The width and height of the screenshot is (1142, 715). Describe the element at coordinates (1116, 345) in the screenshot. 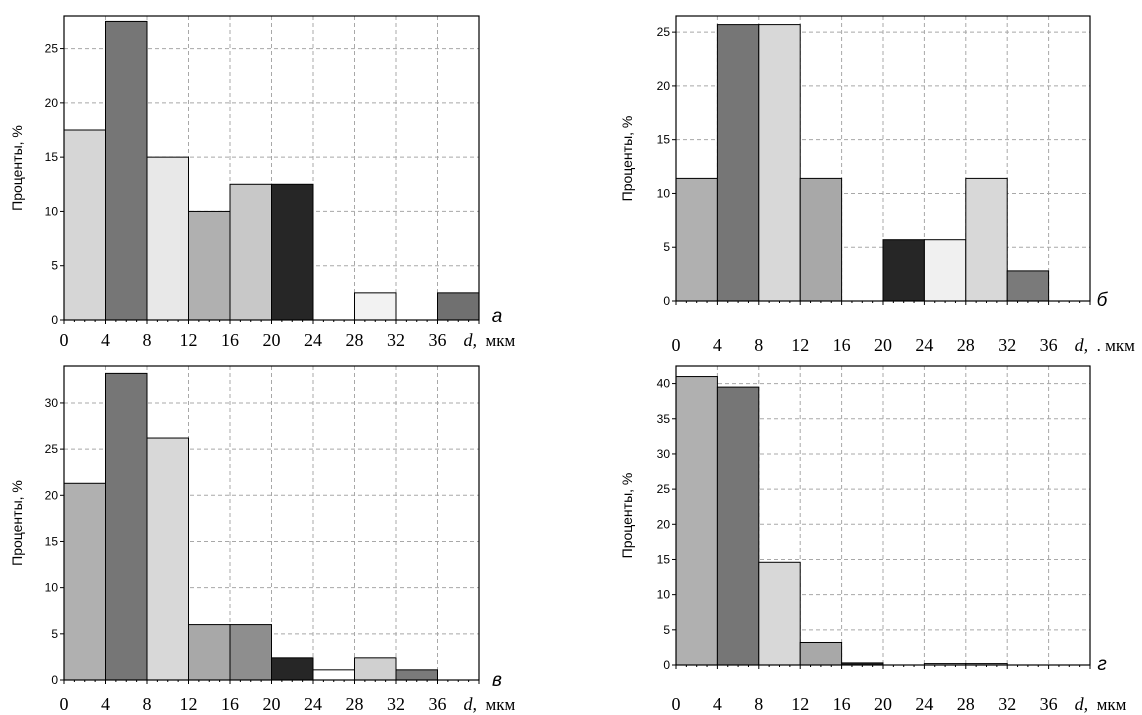

I see `x-axis-unit: . мкм` at that location.